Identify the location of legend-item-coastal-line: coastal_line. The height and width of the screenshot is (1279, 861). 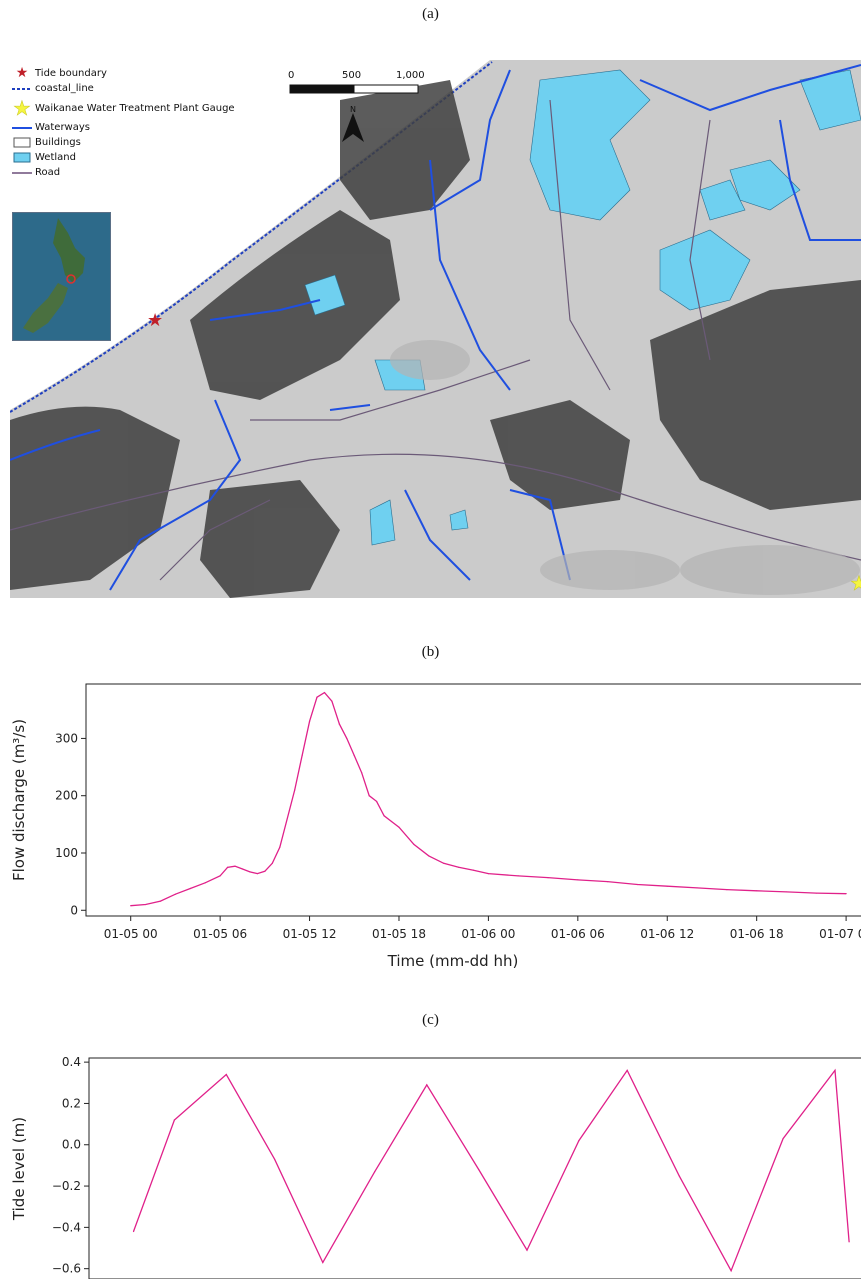
(123, 88).